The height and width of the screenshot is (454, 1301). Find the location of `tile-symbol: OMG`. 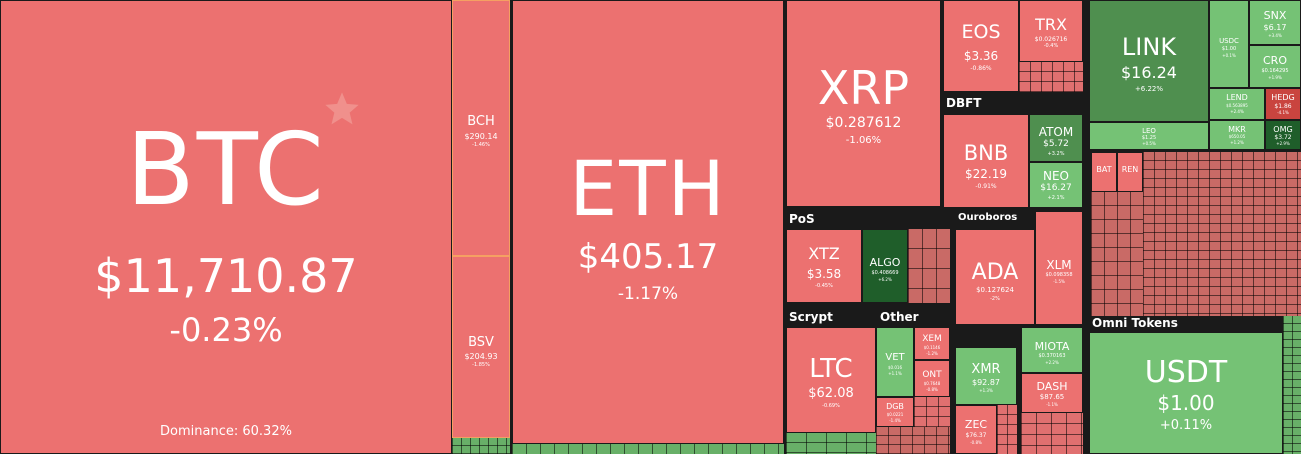

tile-symbol: OMG is located at coordinates (1283, 129).